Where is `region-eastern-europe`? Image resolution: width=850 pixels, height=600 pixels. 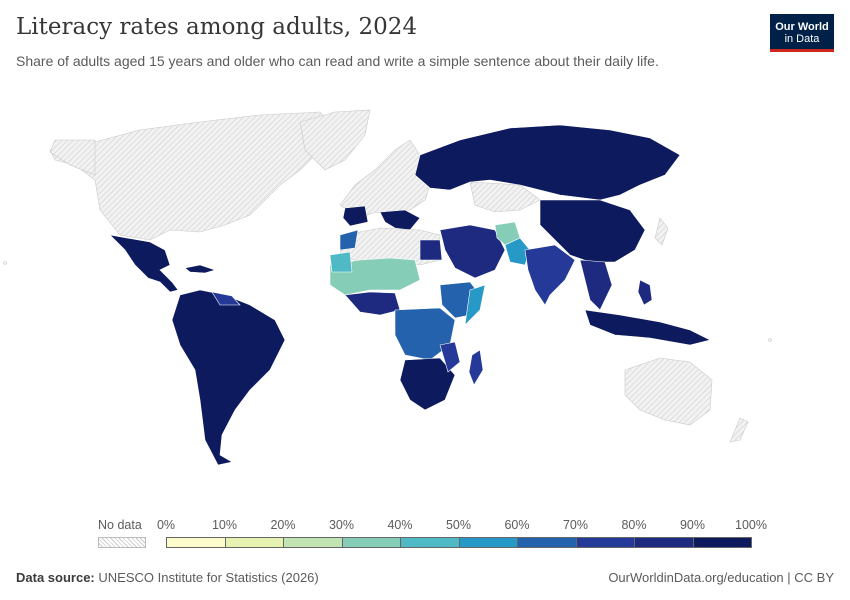 region-eastern-europe is located at coordinates (400, 220).